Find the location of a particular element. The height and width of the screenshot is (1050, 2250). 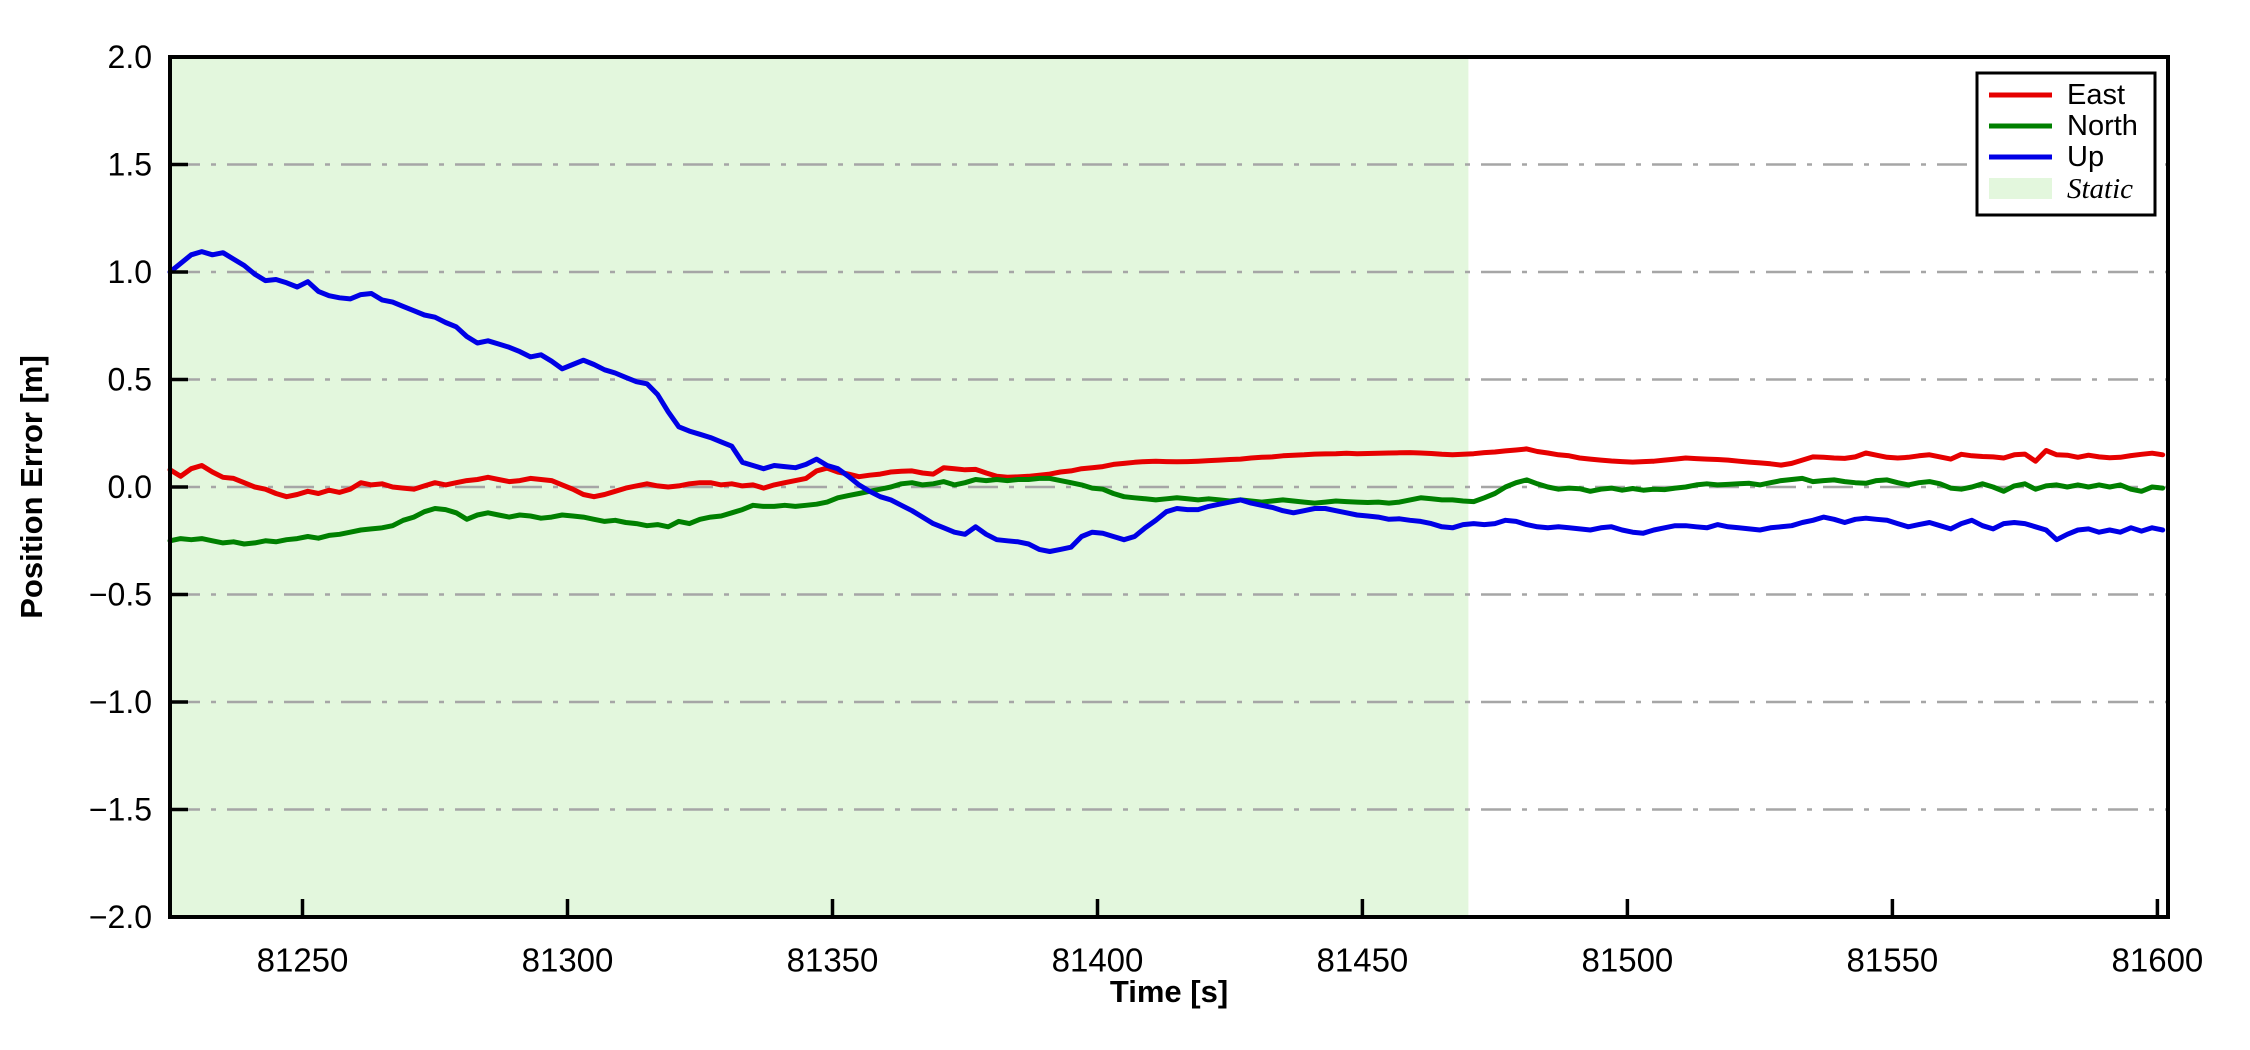

series-line-east is located at coordinates (1166, 473).